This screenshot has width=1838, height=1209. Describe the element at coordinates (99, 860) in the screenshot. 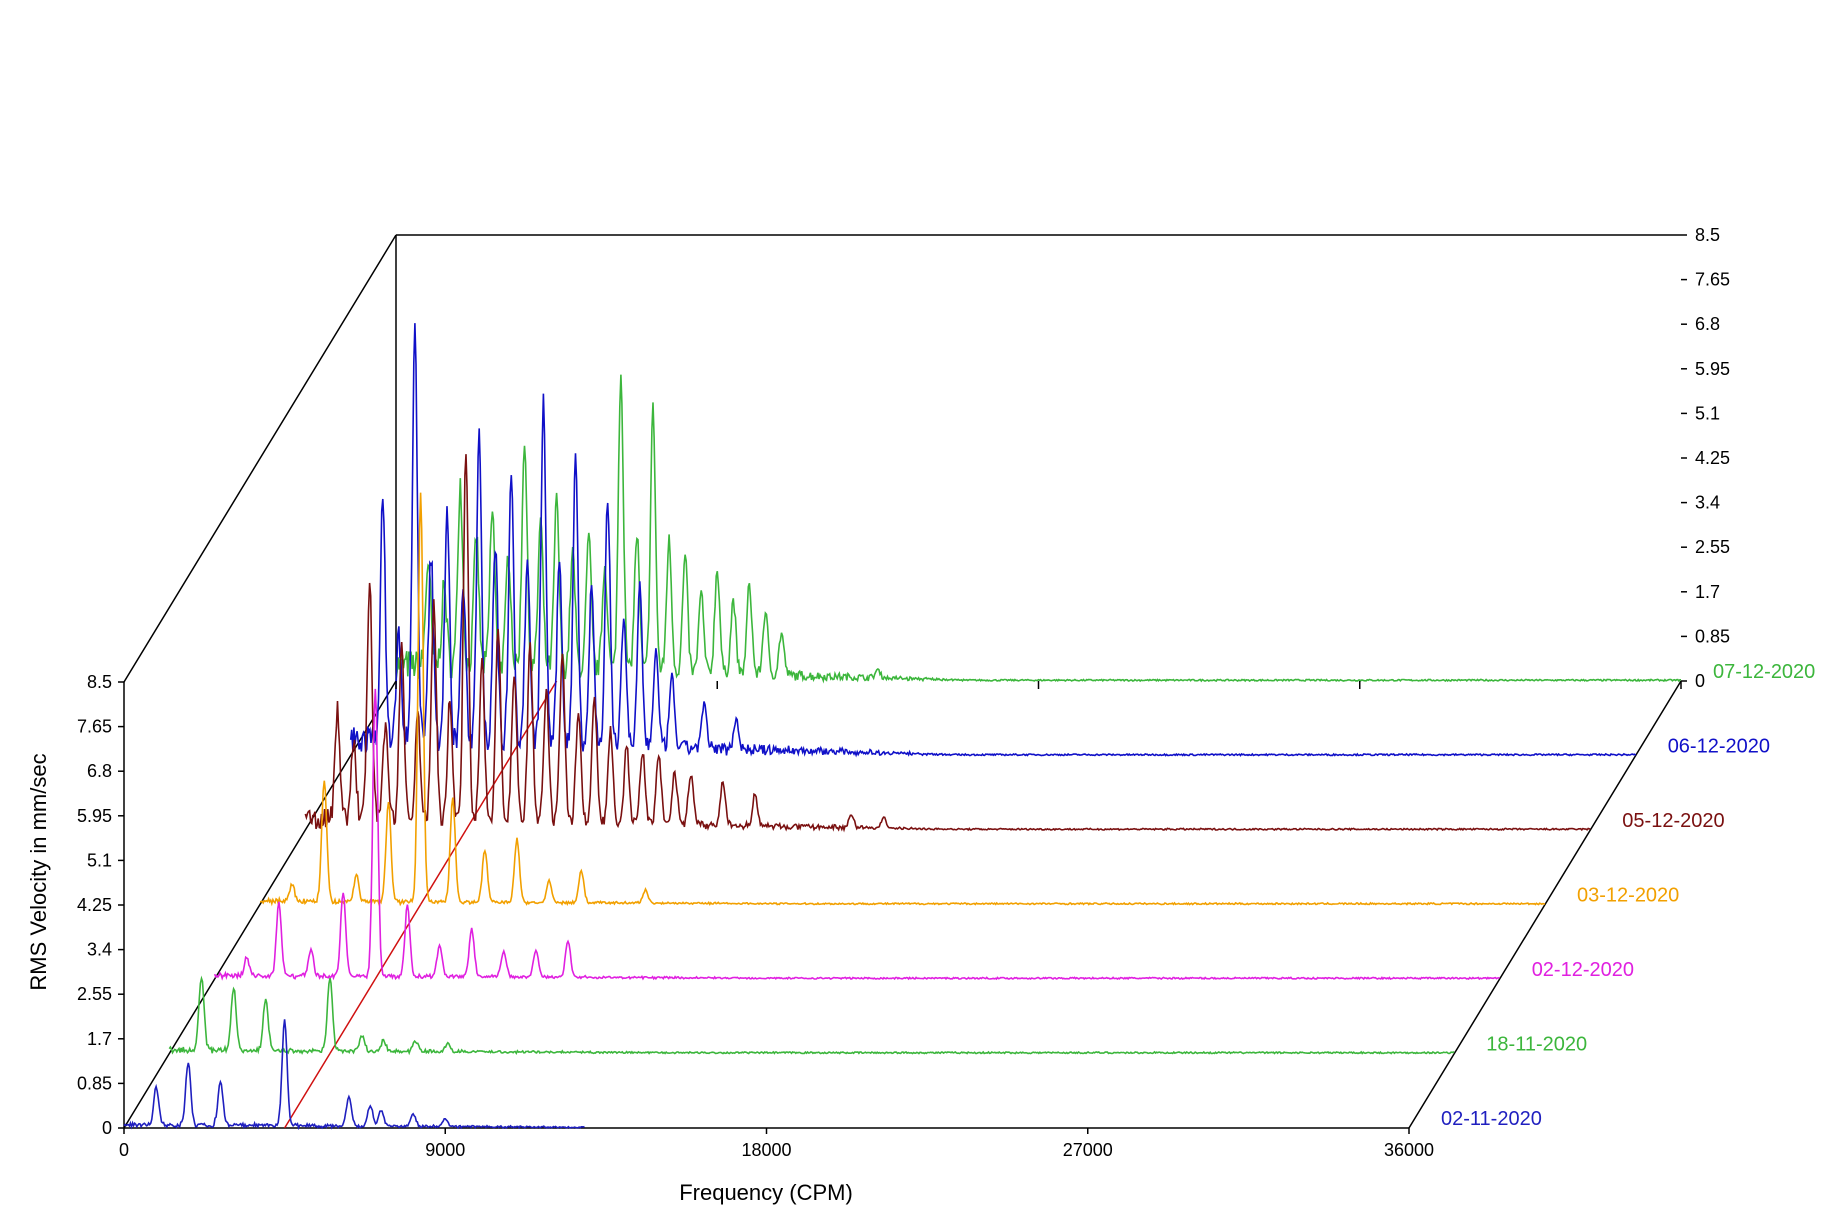

I see `y-tick-label: 5.1` at that location.